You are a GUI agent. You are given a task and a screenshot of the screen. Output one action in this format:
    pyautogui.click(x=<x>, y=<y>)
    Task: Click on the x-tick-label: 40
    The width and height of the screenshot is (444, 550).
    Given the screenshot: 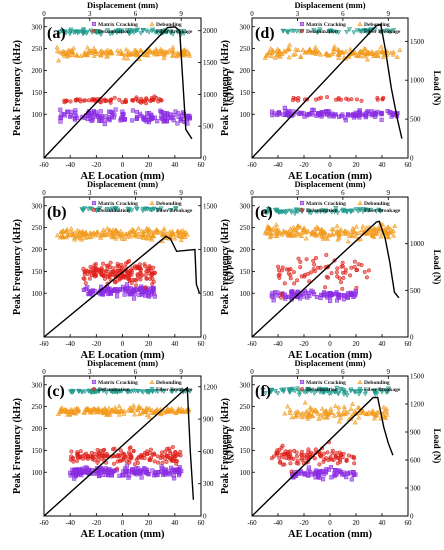 What is the action you would take?
    pyautogui.click(x=175, y=344)
    